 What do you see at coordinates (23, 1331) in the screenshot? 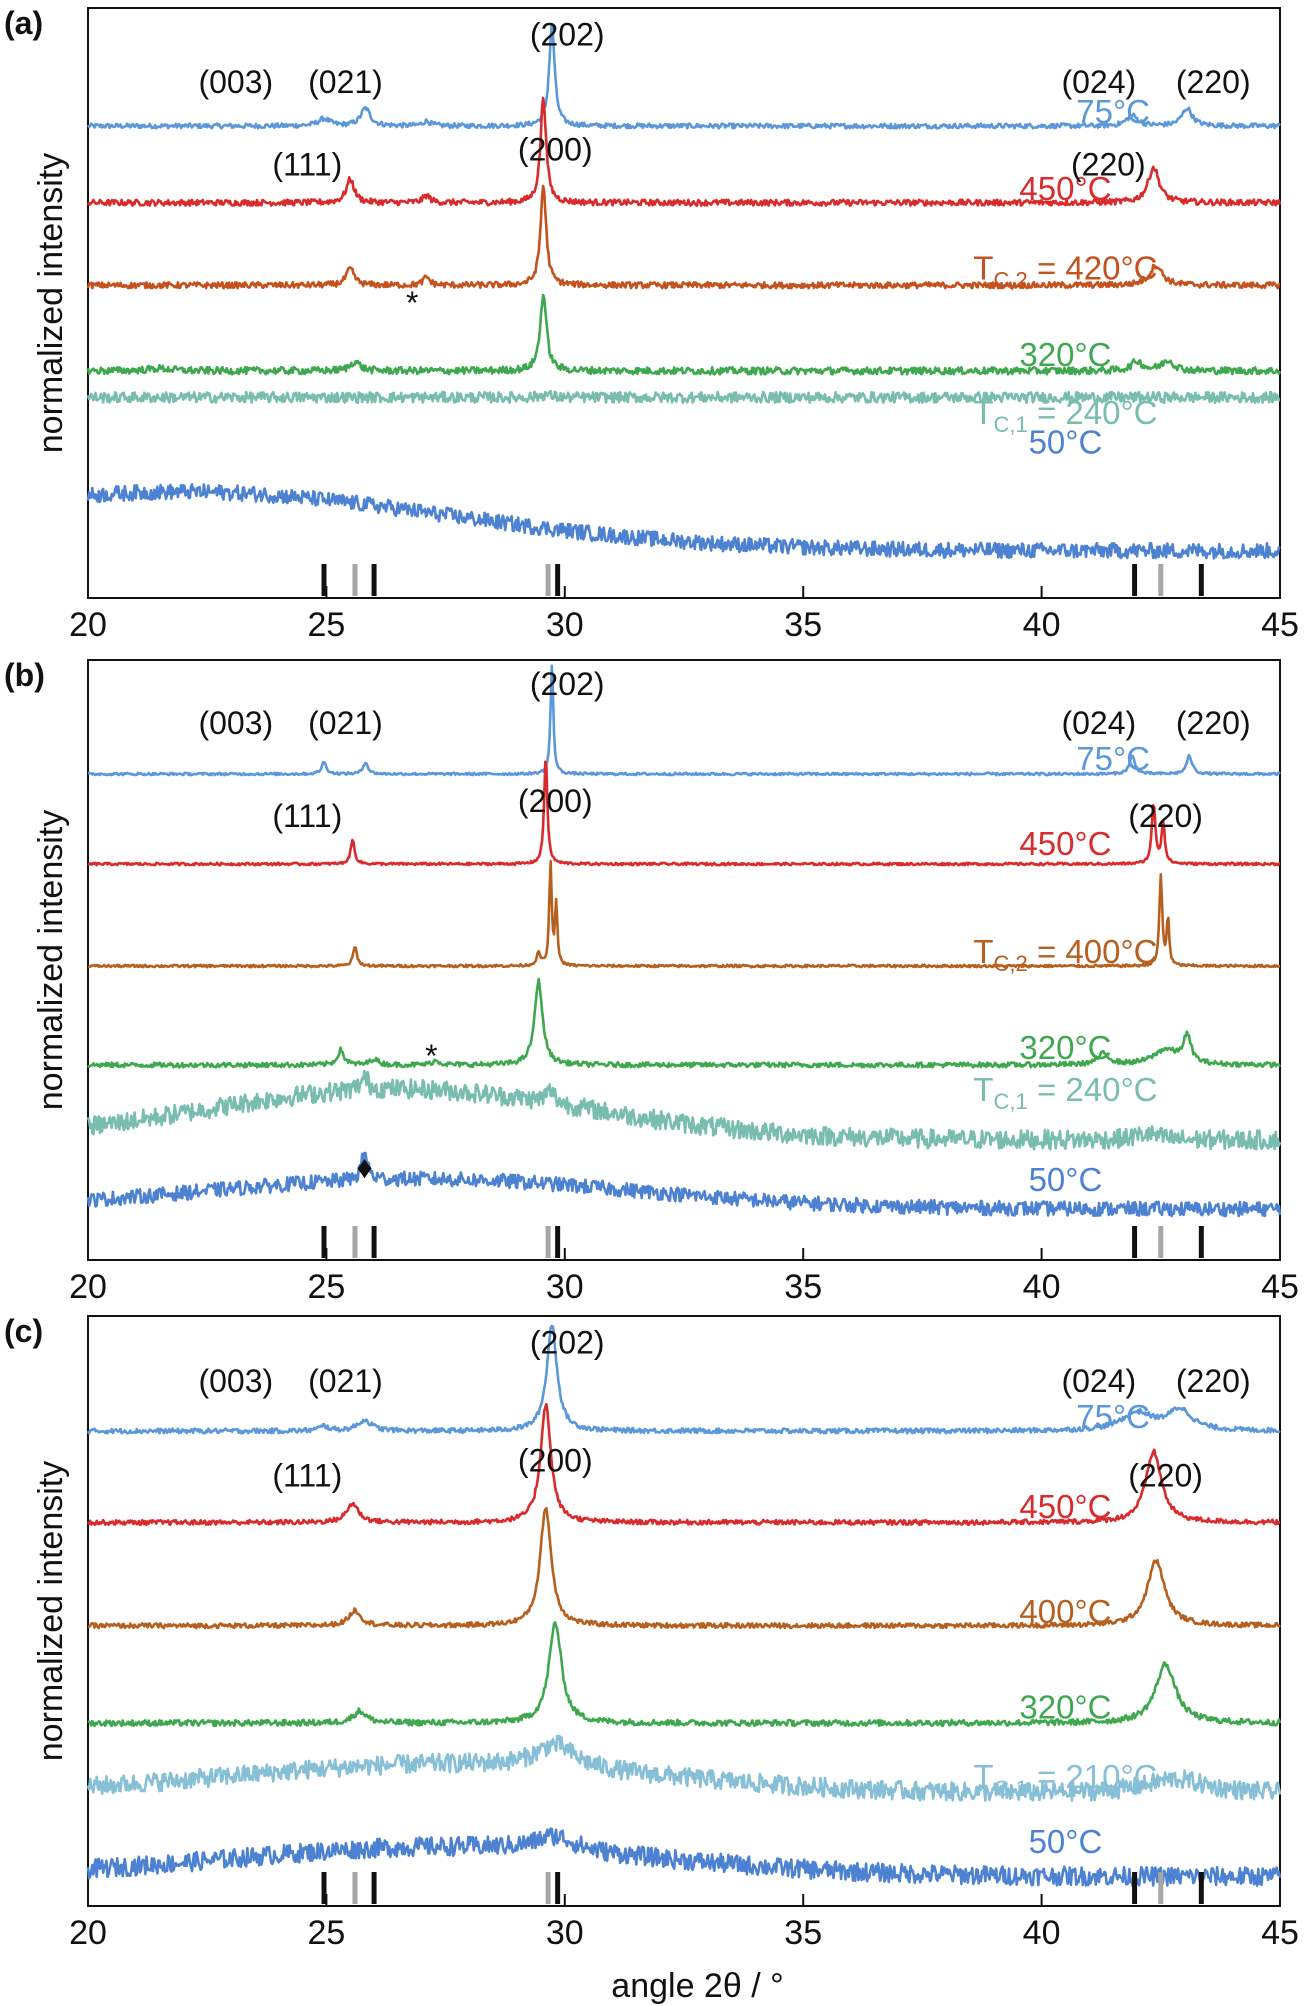
I see `panel-label: (c)` at bounding box center [23, 1331].